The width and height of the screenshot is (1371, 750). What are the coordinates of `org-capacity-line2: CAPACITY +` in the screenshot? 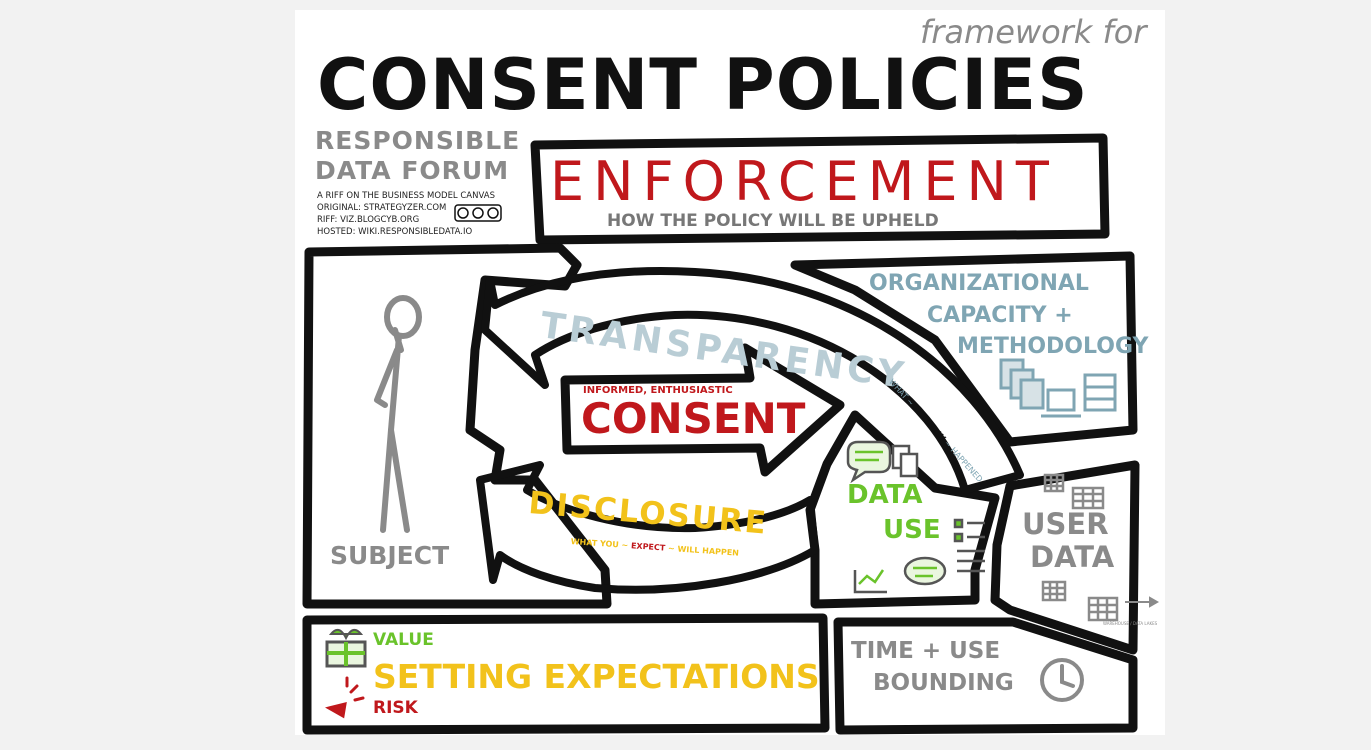 It's located at (1000, 315).